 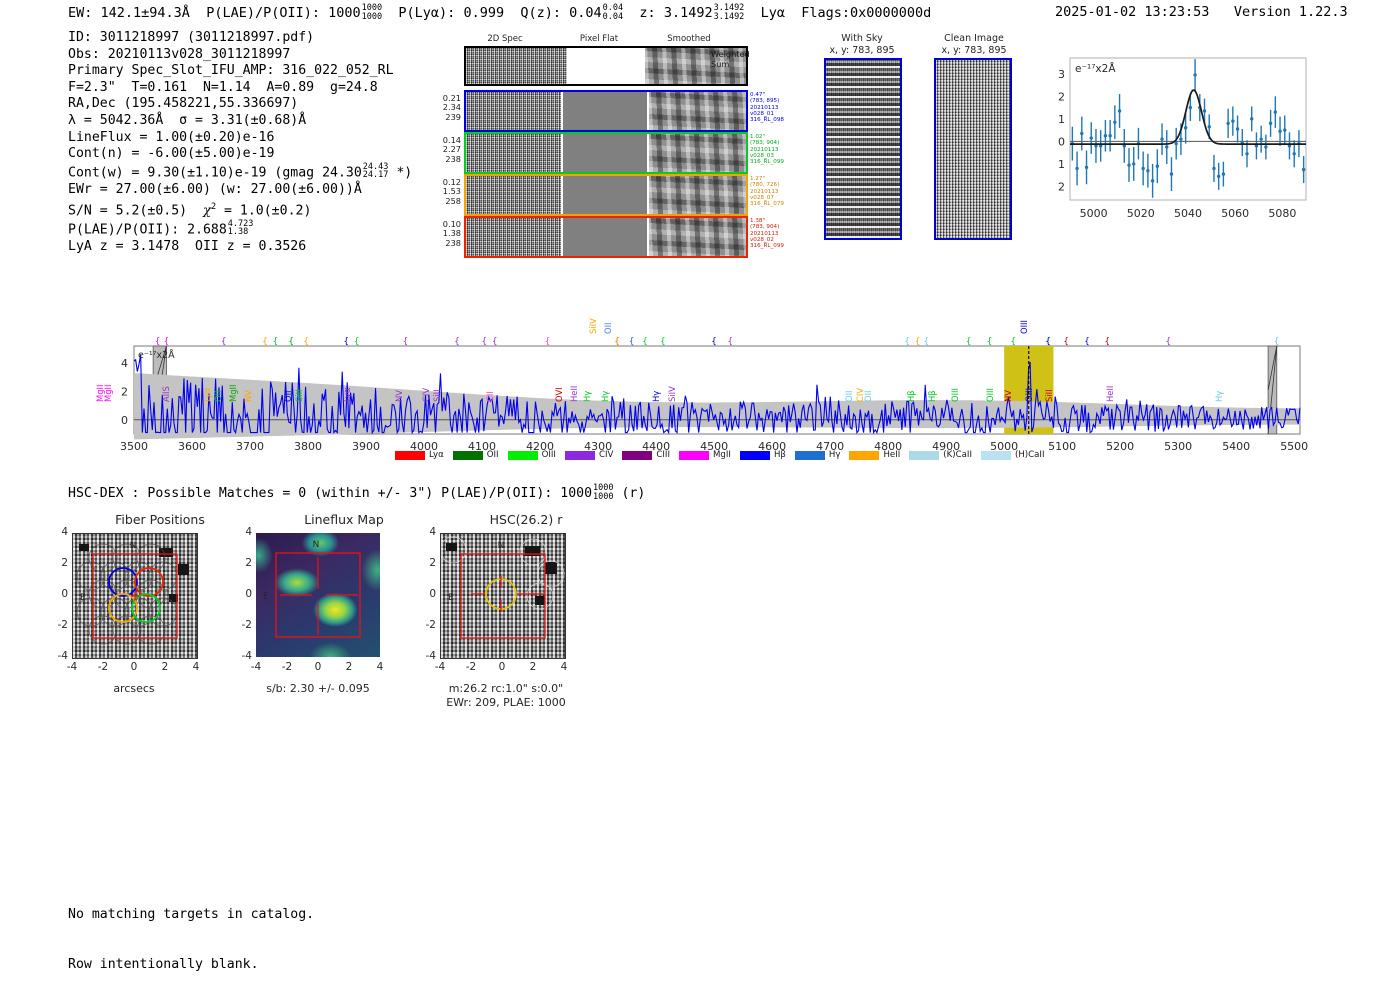 I want to click on info-sn: S/N = 5.2(±0.5), so click(x=135, y=210).